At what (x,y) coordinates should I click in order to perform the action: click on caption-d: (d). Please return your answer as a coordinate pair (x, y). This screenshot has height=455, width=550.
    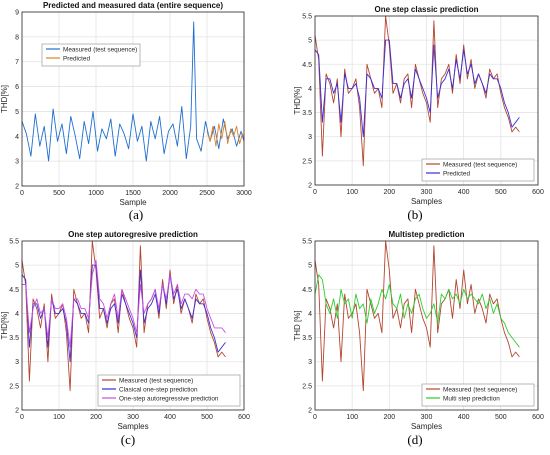
    Looking at the image, I should click on (415, 439).